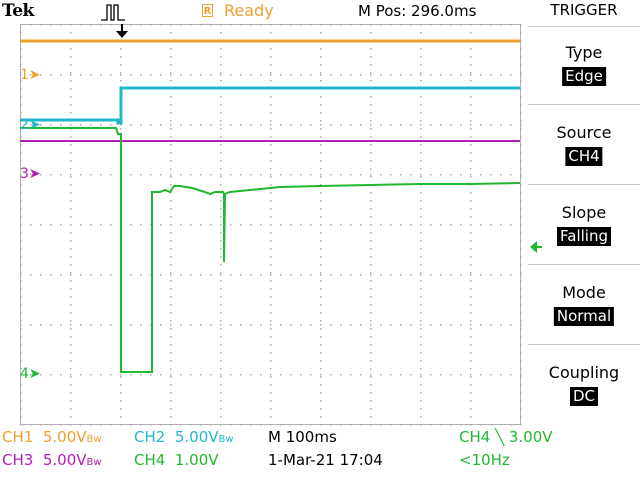 This screenshot has height=480, width=640. I want to click on trigger-level-marker, so click(535, 247).